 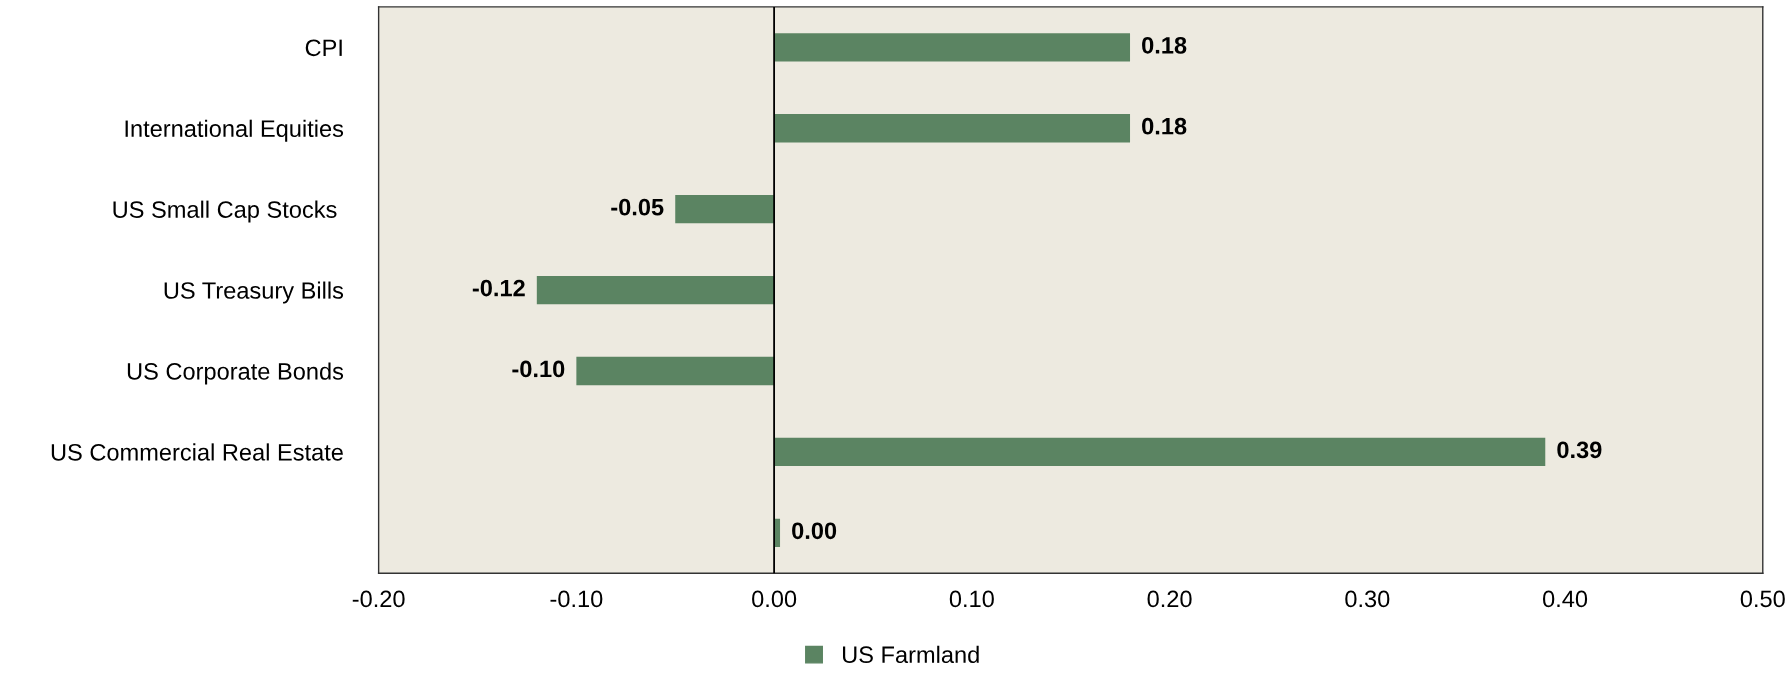 What do you see at coordinates (1762, 599) in the screenshot?
I see `x-tick-label: 0.50` at bounding box center [1762, 599].